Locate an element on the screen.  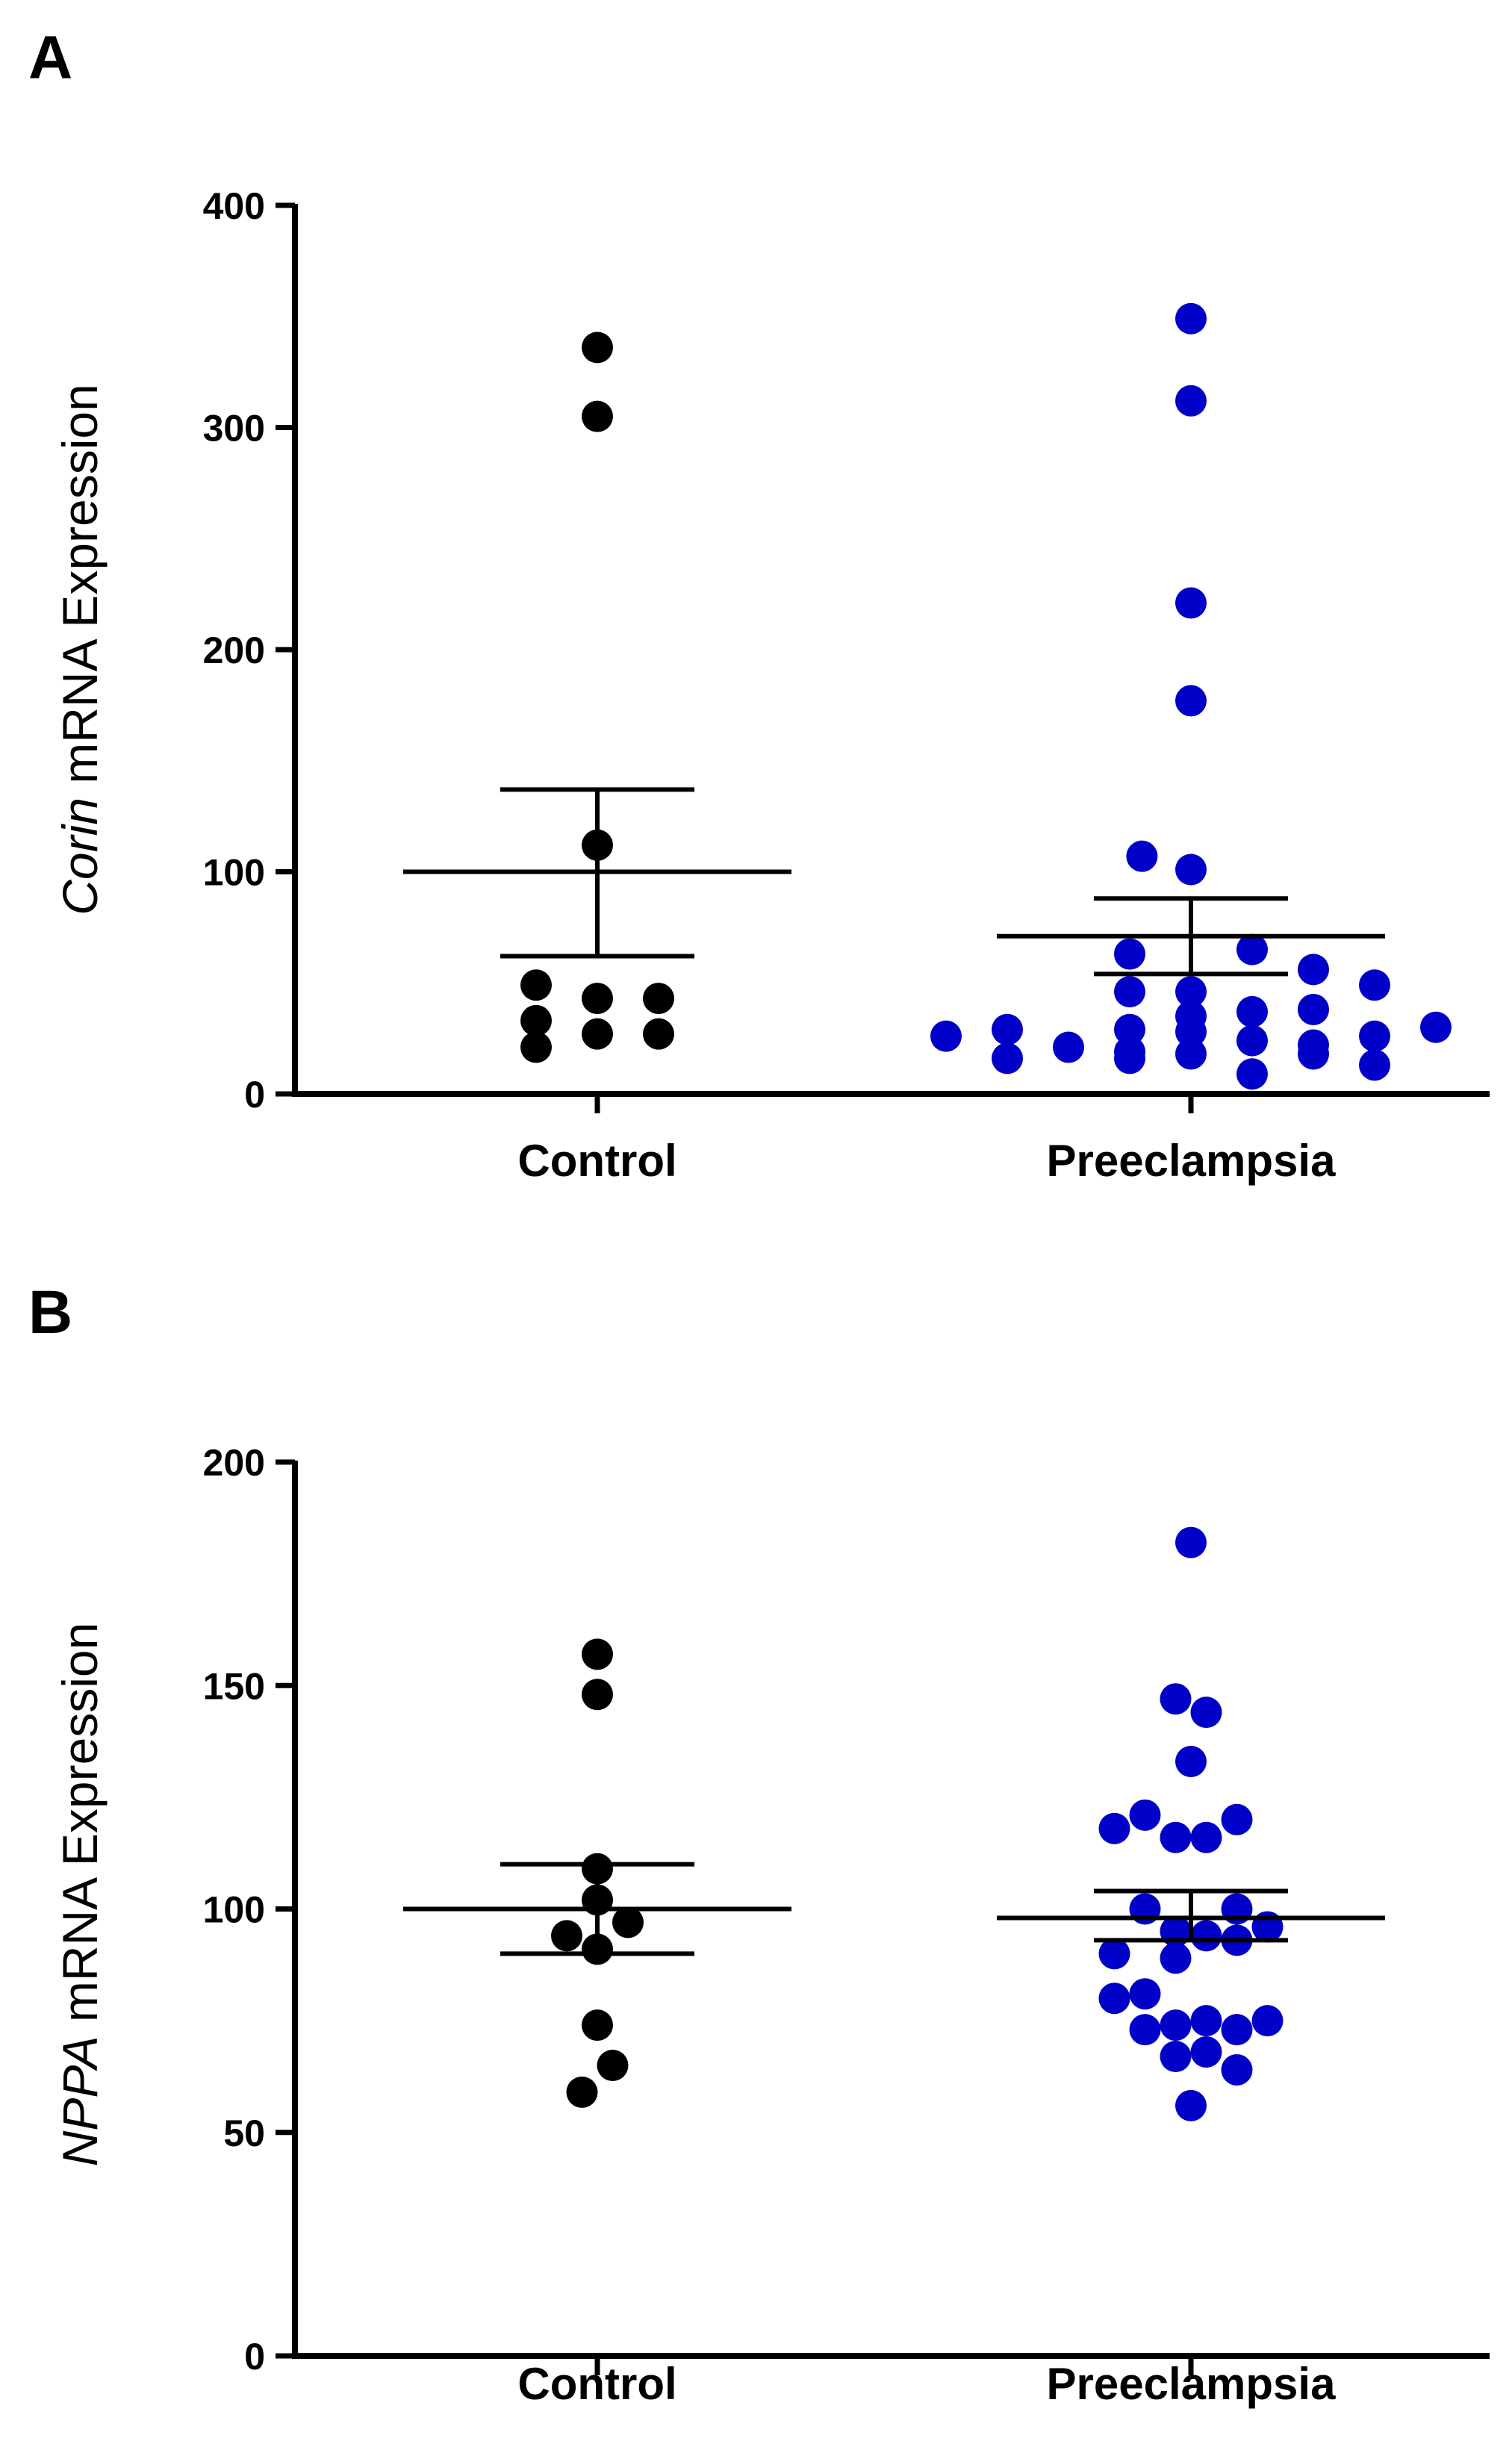
y-axis-gene-name: Corin is located at coordinates (80, 856).